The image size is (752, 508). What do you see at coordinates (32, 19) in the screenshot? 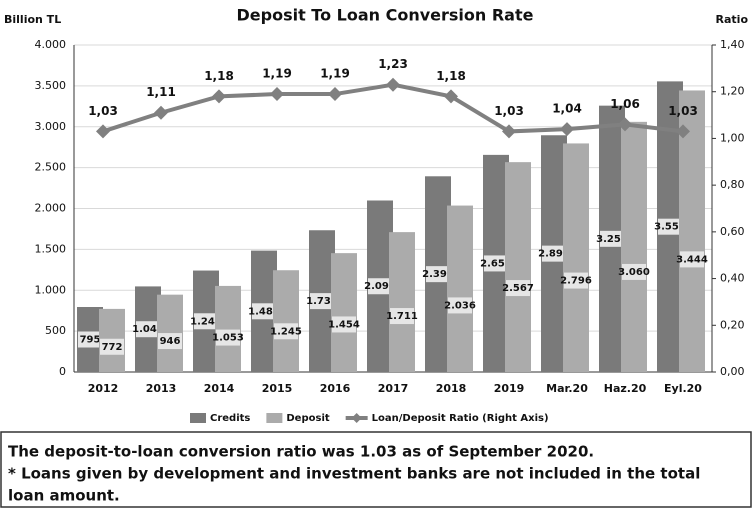
I see `y-axis-label: Billion TL` at bounding box center [32, 19].